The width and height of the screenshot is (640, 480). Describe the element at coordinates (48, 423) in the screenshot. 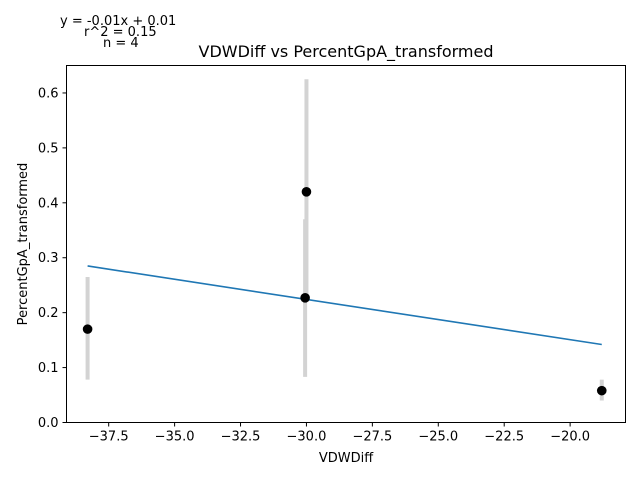

I see `y-tick-label: 0.0` at that location.